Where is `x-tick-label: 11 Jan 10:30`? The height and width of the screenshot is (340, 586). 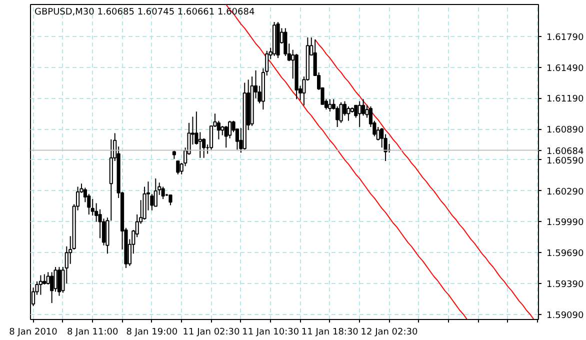 x-tick-label: 11 Jan 10:30 is located at coordinates (271, 333).